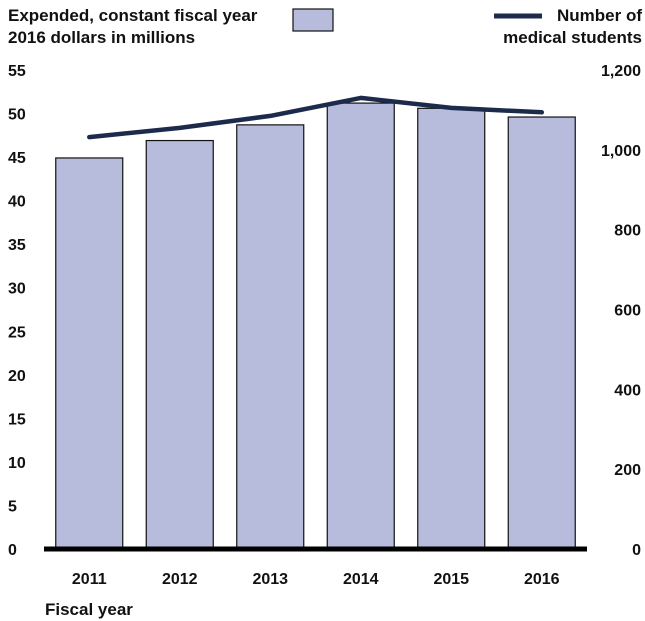  What do you see at coordinates (89, 353) in the screenshot?
I see `bar-2011` at bounding box center [89, 353].